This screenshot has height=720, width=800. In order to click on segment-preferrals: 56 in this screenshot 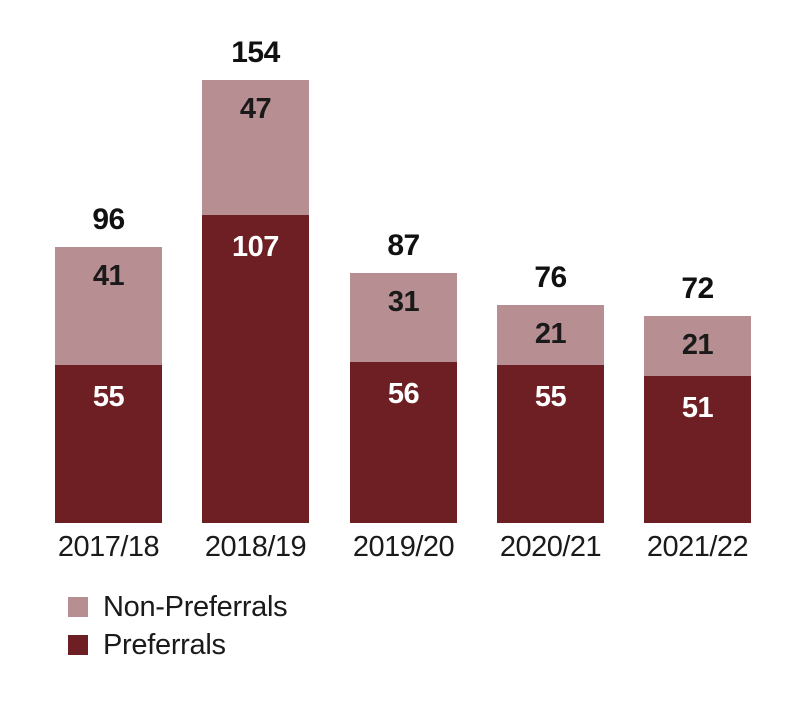, I will do `click(403, 442)`.